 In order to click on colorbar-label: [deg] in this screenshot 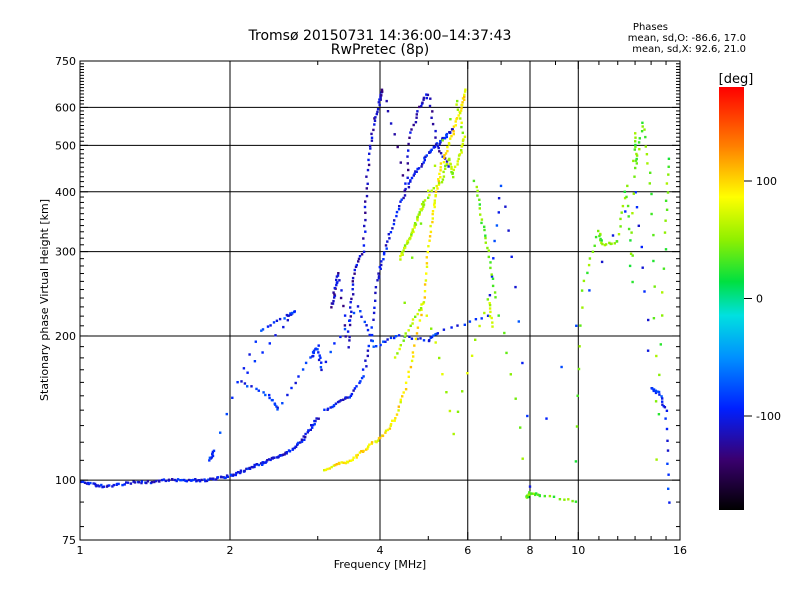, I will do `click(736, 79)`.